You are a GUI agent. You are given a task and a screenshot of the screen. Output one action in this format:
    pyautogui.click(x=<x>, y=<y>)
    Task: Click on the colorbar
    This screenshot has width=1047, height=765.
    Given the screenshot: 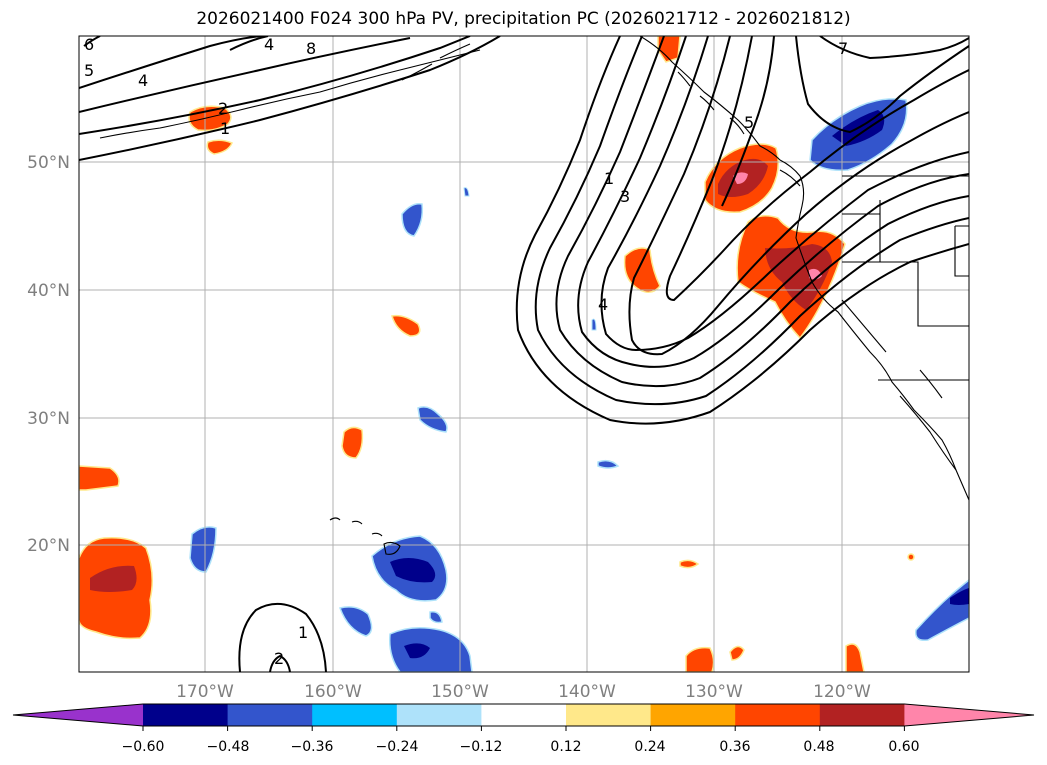 What is the action you would take?
    pyautogui.click(x=523, y=717)
    